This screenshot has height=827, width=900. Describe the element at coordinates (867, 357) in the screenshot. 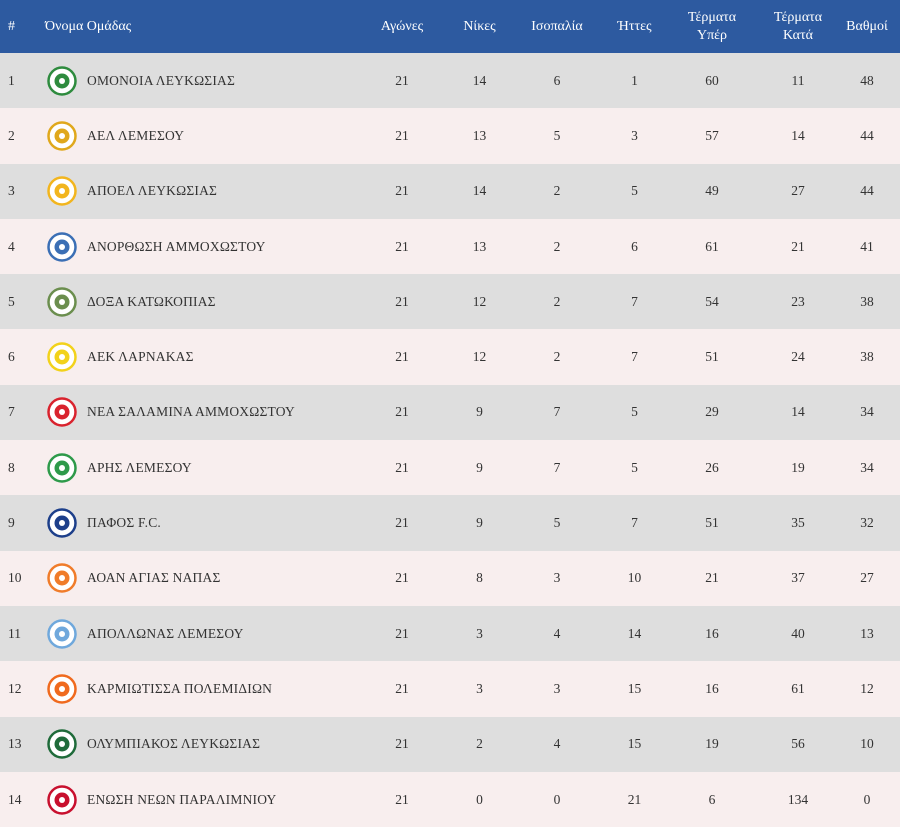

I see `points-cell: 38` at that location.